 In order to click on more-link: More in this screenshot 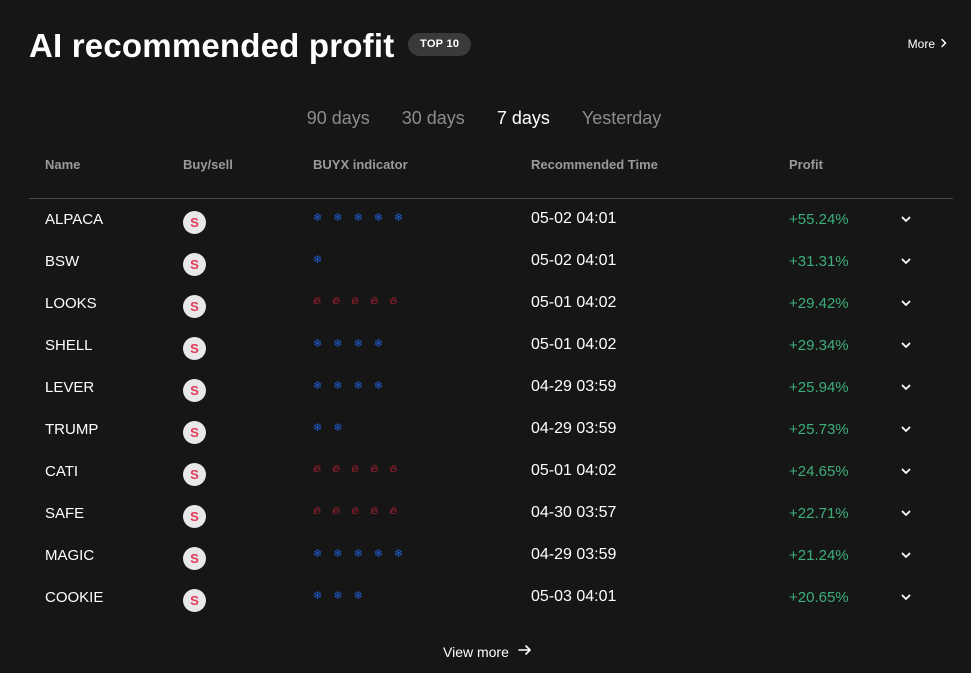, I will do `click(928, 44)`.